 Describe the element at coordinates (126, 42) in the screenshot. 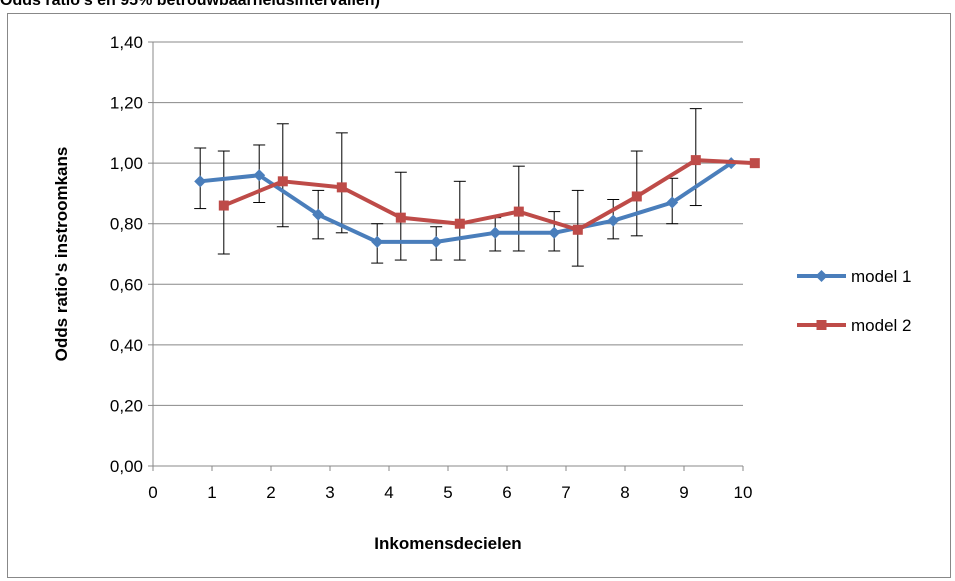

I see `y-tick-label: 1,40` at that location.